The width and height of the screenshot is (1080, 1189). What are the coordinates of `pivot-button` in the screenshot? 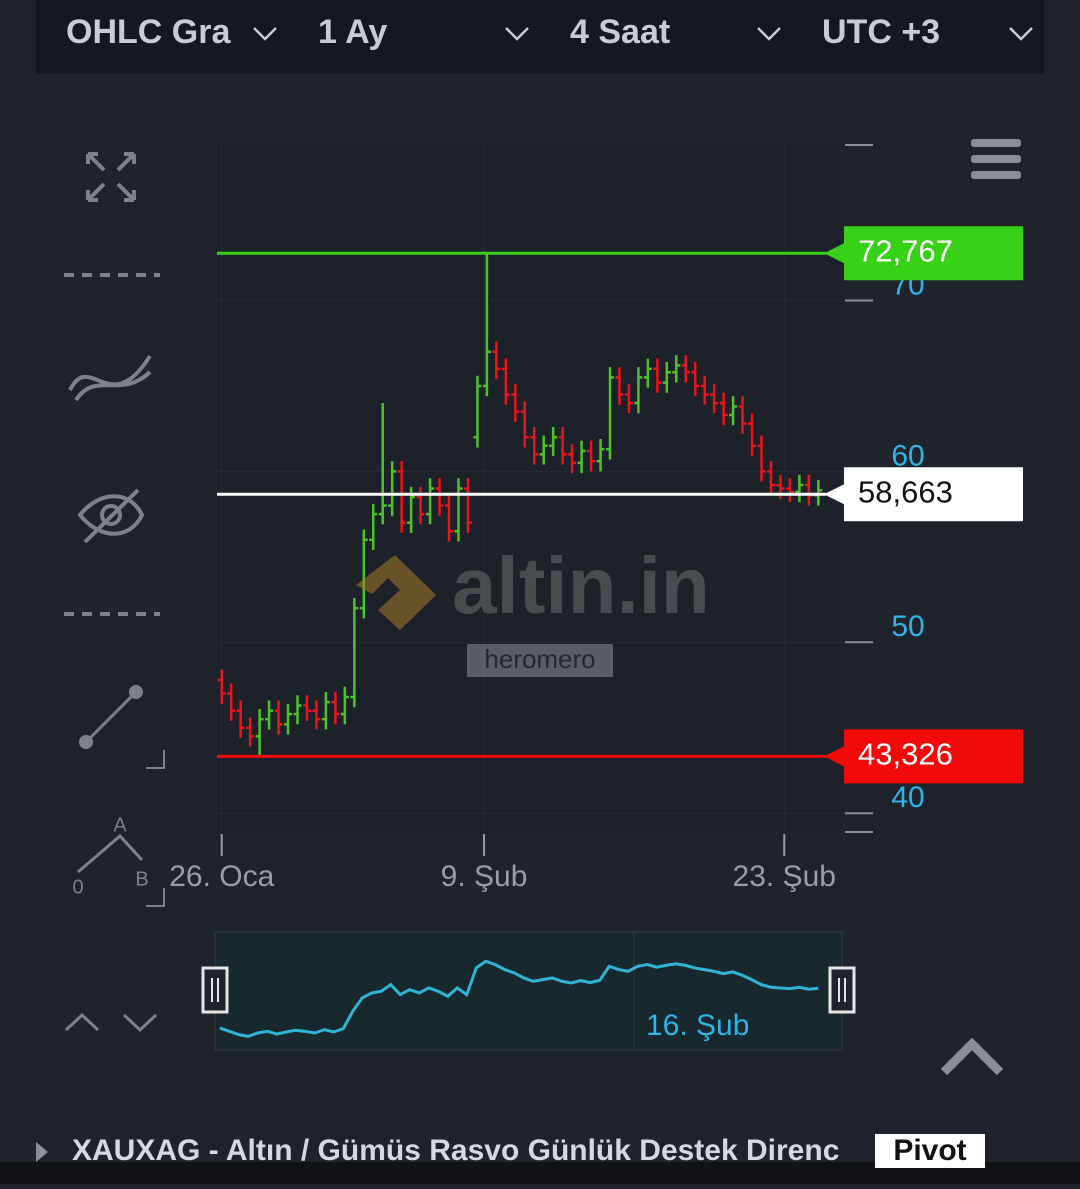 It's located at (930, 1151).